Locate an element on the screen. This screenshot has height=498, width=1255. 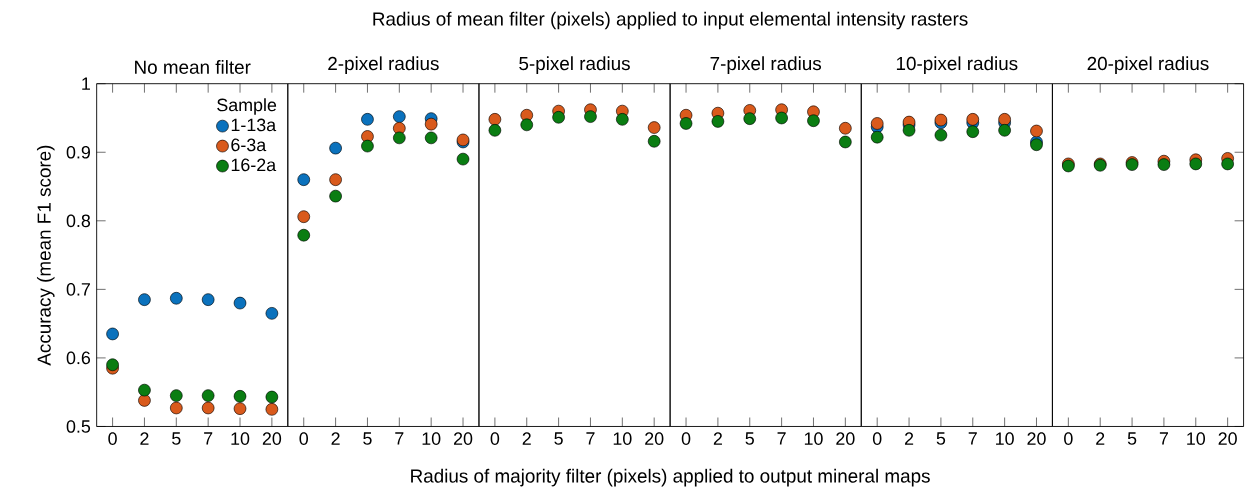
legend-label: 6-3a is located at coordinates (249, 145).